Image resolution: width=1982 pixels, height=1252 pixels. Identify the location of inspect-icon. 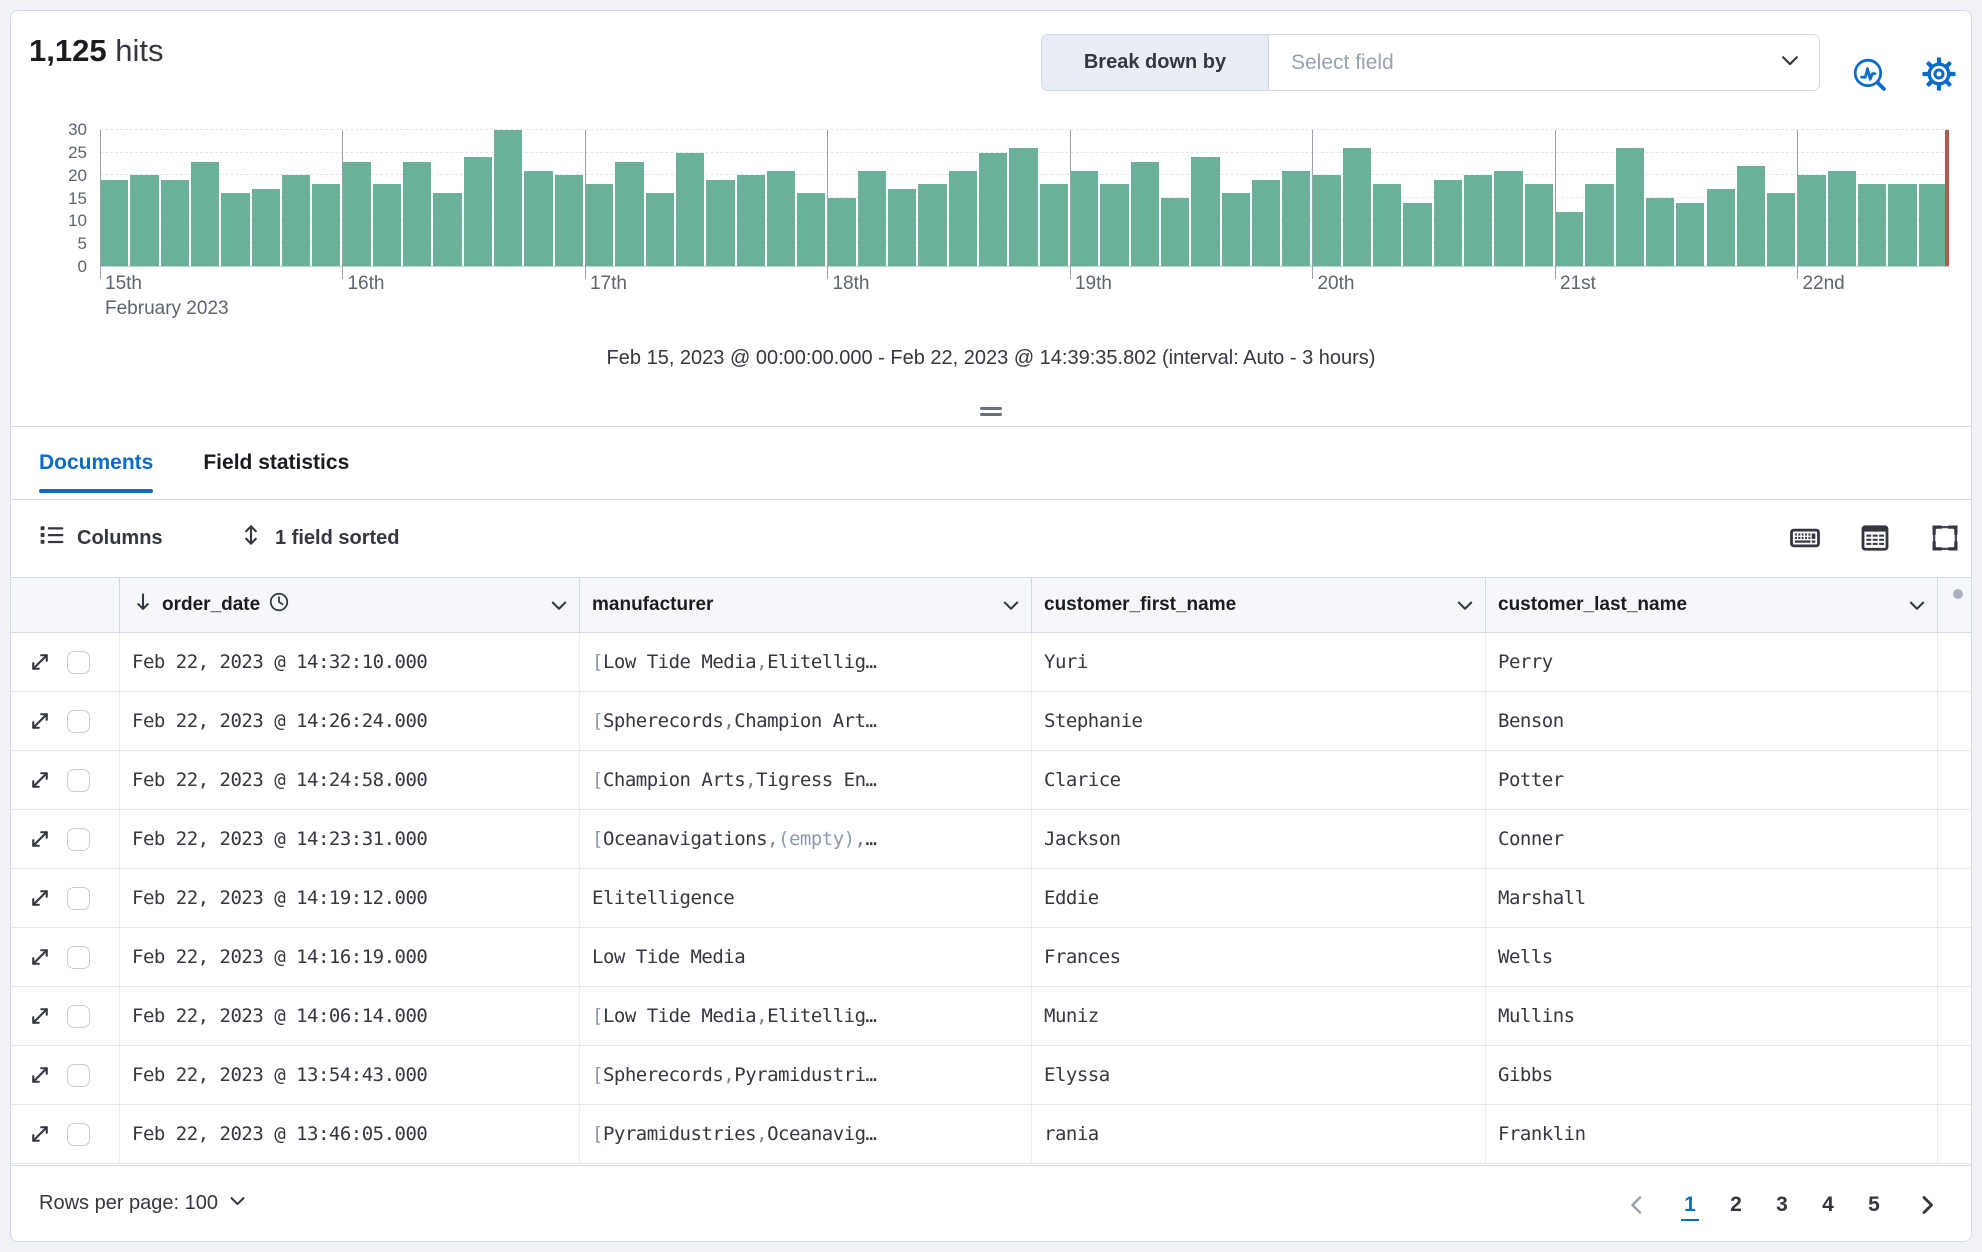
(1869, 74).